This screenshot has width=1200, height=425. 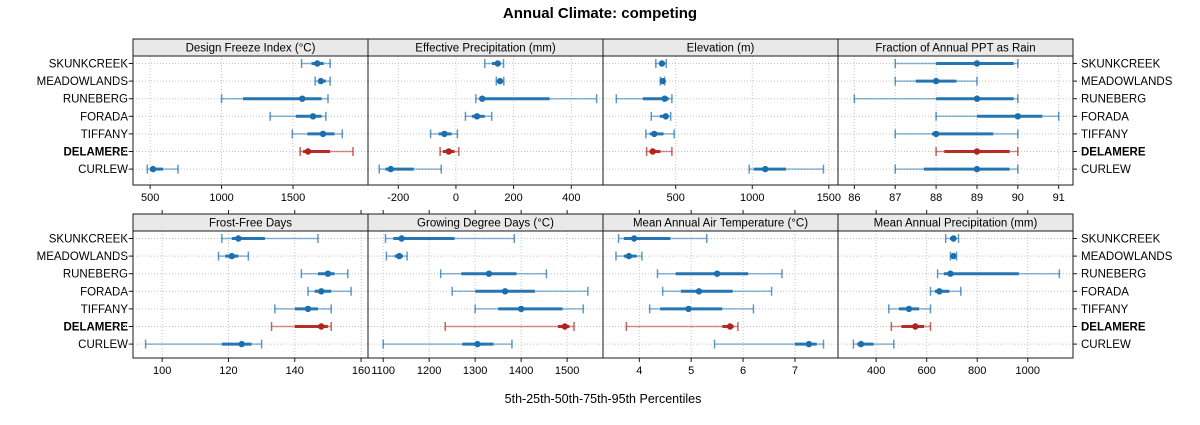 I want to click on panel-strip-label: Effective Precipitation (mm), so click(x=485, y=49).